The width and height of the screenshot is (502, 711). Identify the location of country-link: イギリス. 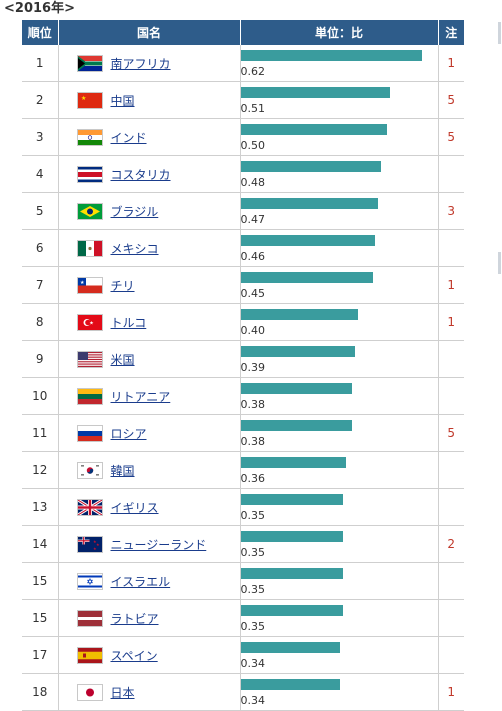
(134, 507).